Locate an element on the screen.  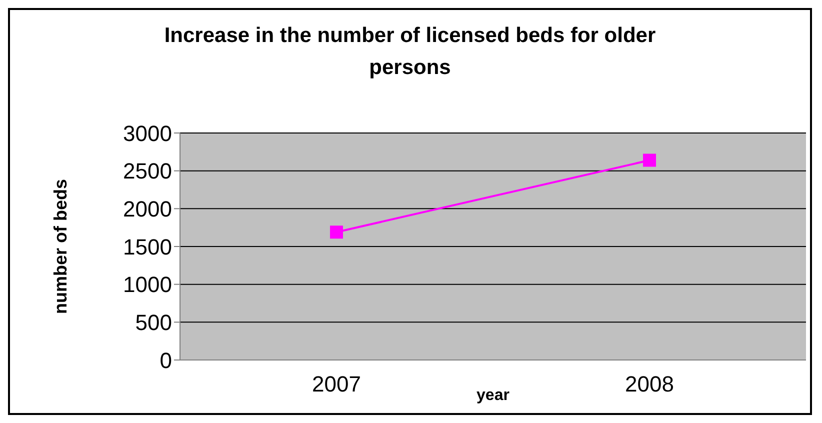
y-tick-label: 1500 is located at coordinates (147, 247).